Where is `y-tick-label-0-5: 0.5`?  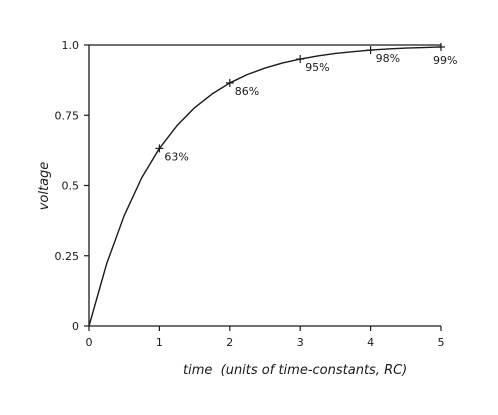
y-tick-label-0-5: 0.5 is located at coordinates (71, 186).